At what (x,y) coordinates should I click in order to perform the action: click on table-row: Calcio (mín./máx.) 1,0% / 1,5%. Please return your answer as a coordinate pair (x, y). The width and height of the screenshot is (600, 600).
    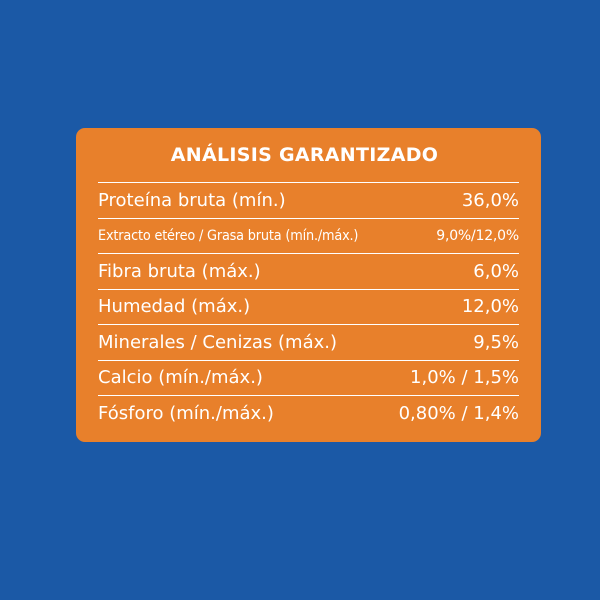
    Looking at the image, I should click on (308, 378).